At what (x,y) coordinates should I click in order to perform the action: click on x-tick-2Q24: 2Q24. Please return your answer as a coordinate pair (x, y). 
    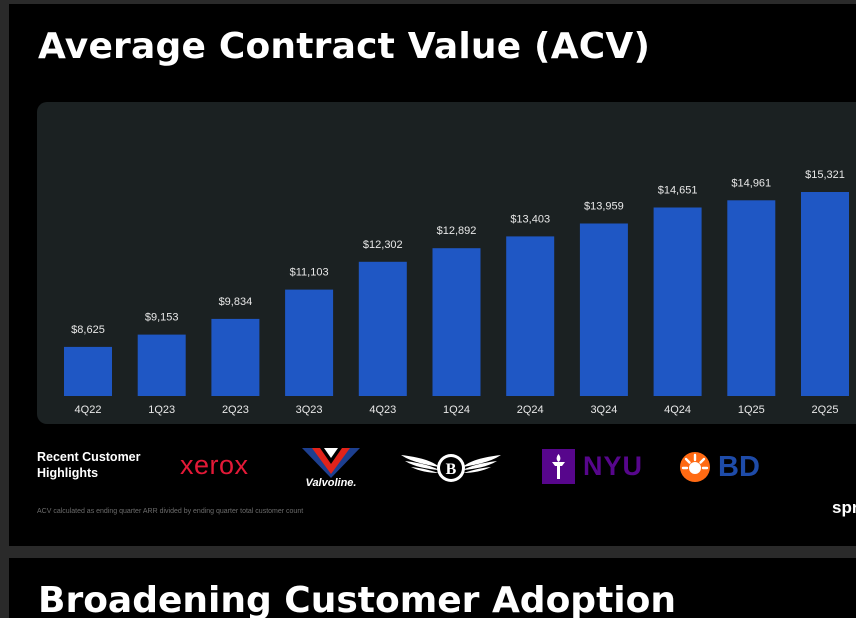
    Looking at the image, I should click on (530, 410).